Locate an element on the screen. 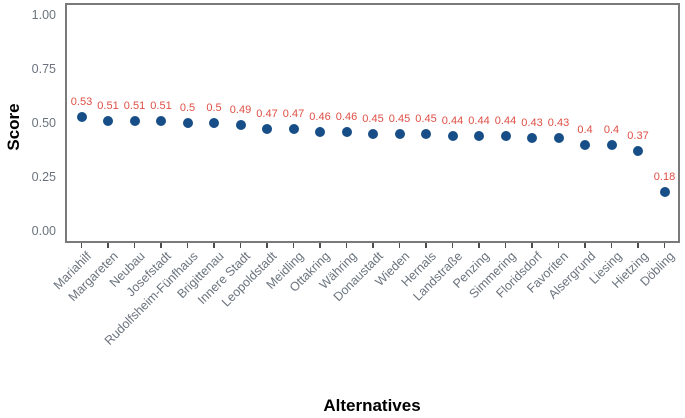 This screenshot has height=418, width=685. data-point-value-label: 0.37 is located at coordinates (638, 136).